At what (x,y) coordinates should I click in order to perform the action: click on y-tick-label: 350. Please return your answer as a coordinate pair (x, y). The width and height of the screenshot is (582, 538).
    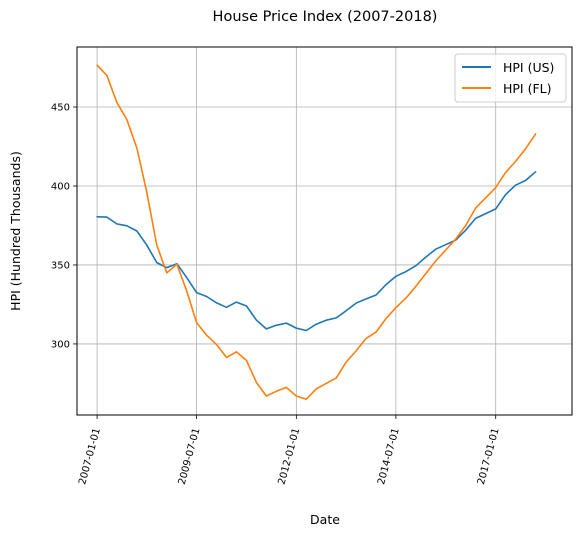
    Looking at the image, I should click on (60, 265).